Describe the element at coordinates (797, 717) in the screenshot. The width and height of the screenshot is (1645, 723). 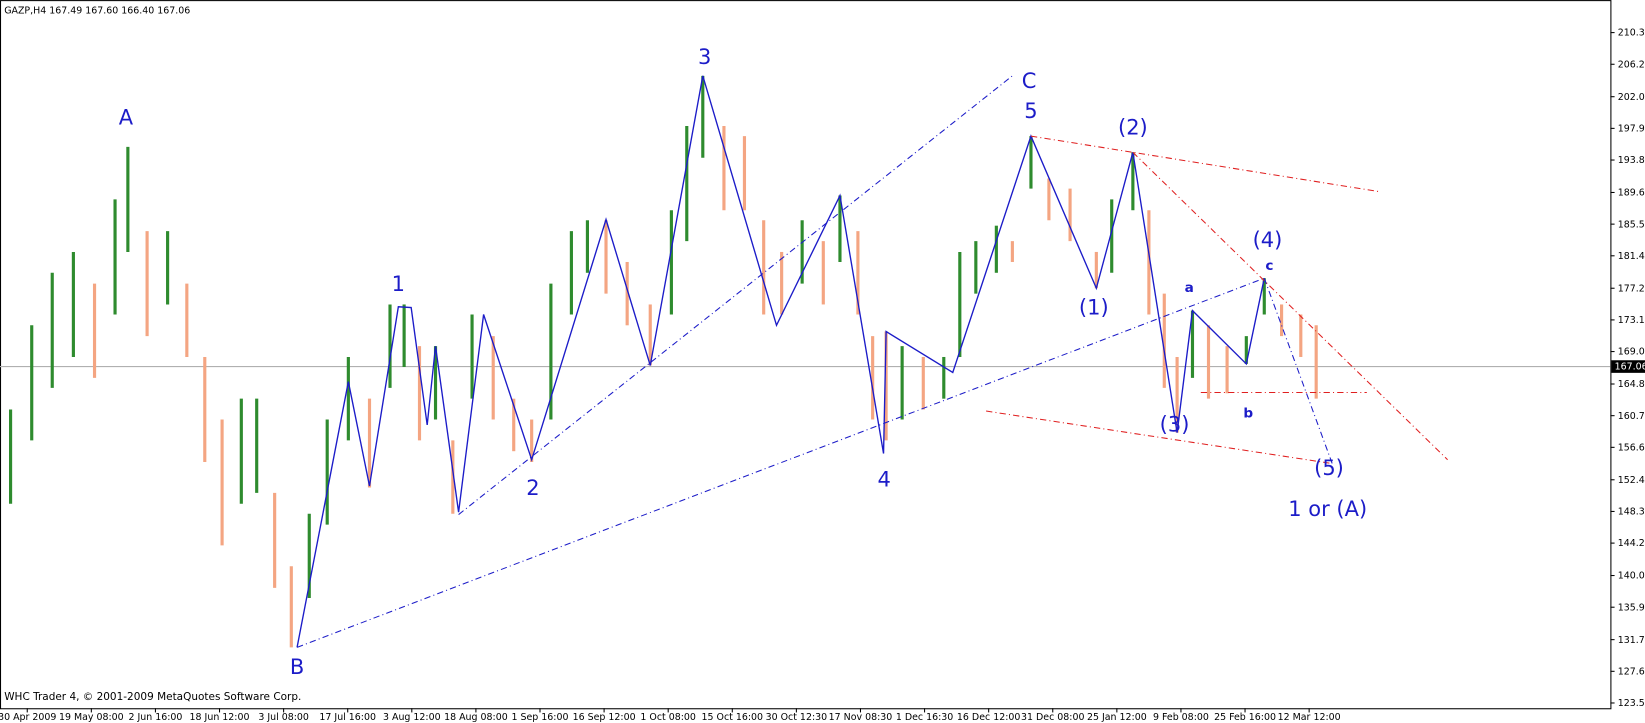
I see `x-tick-label: 30 Oct 12:30` at that location.